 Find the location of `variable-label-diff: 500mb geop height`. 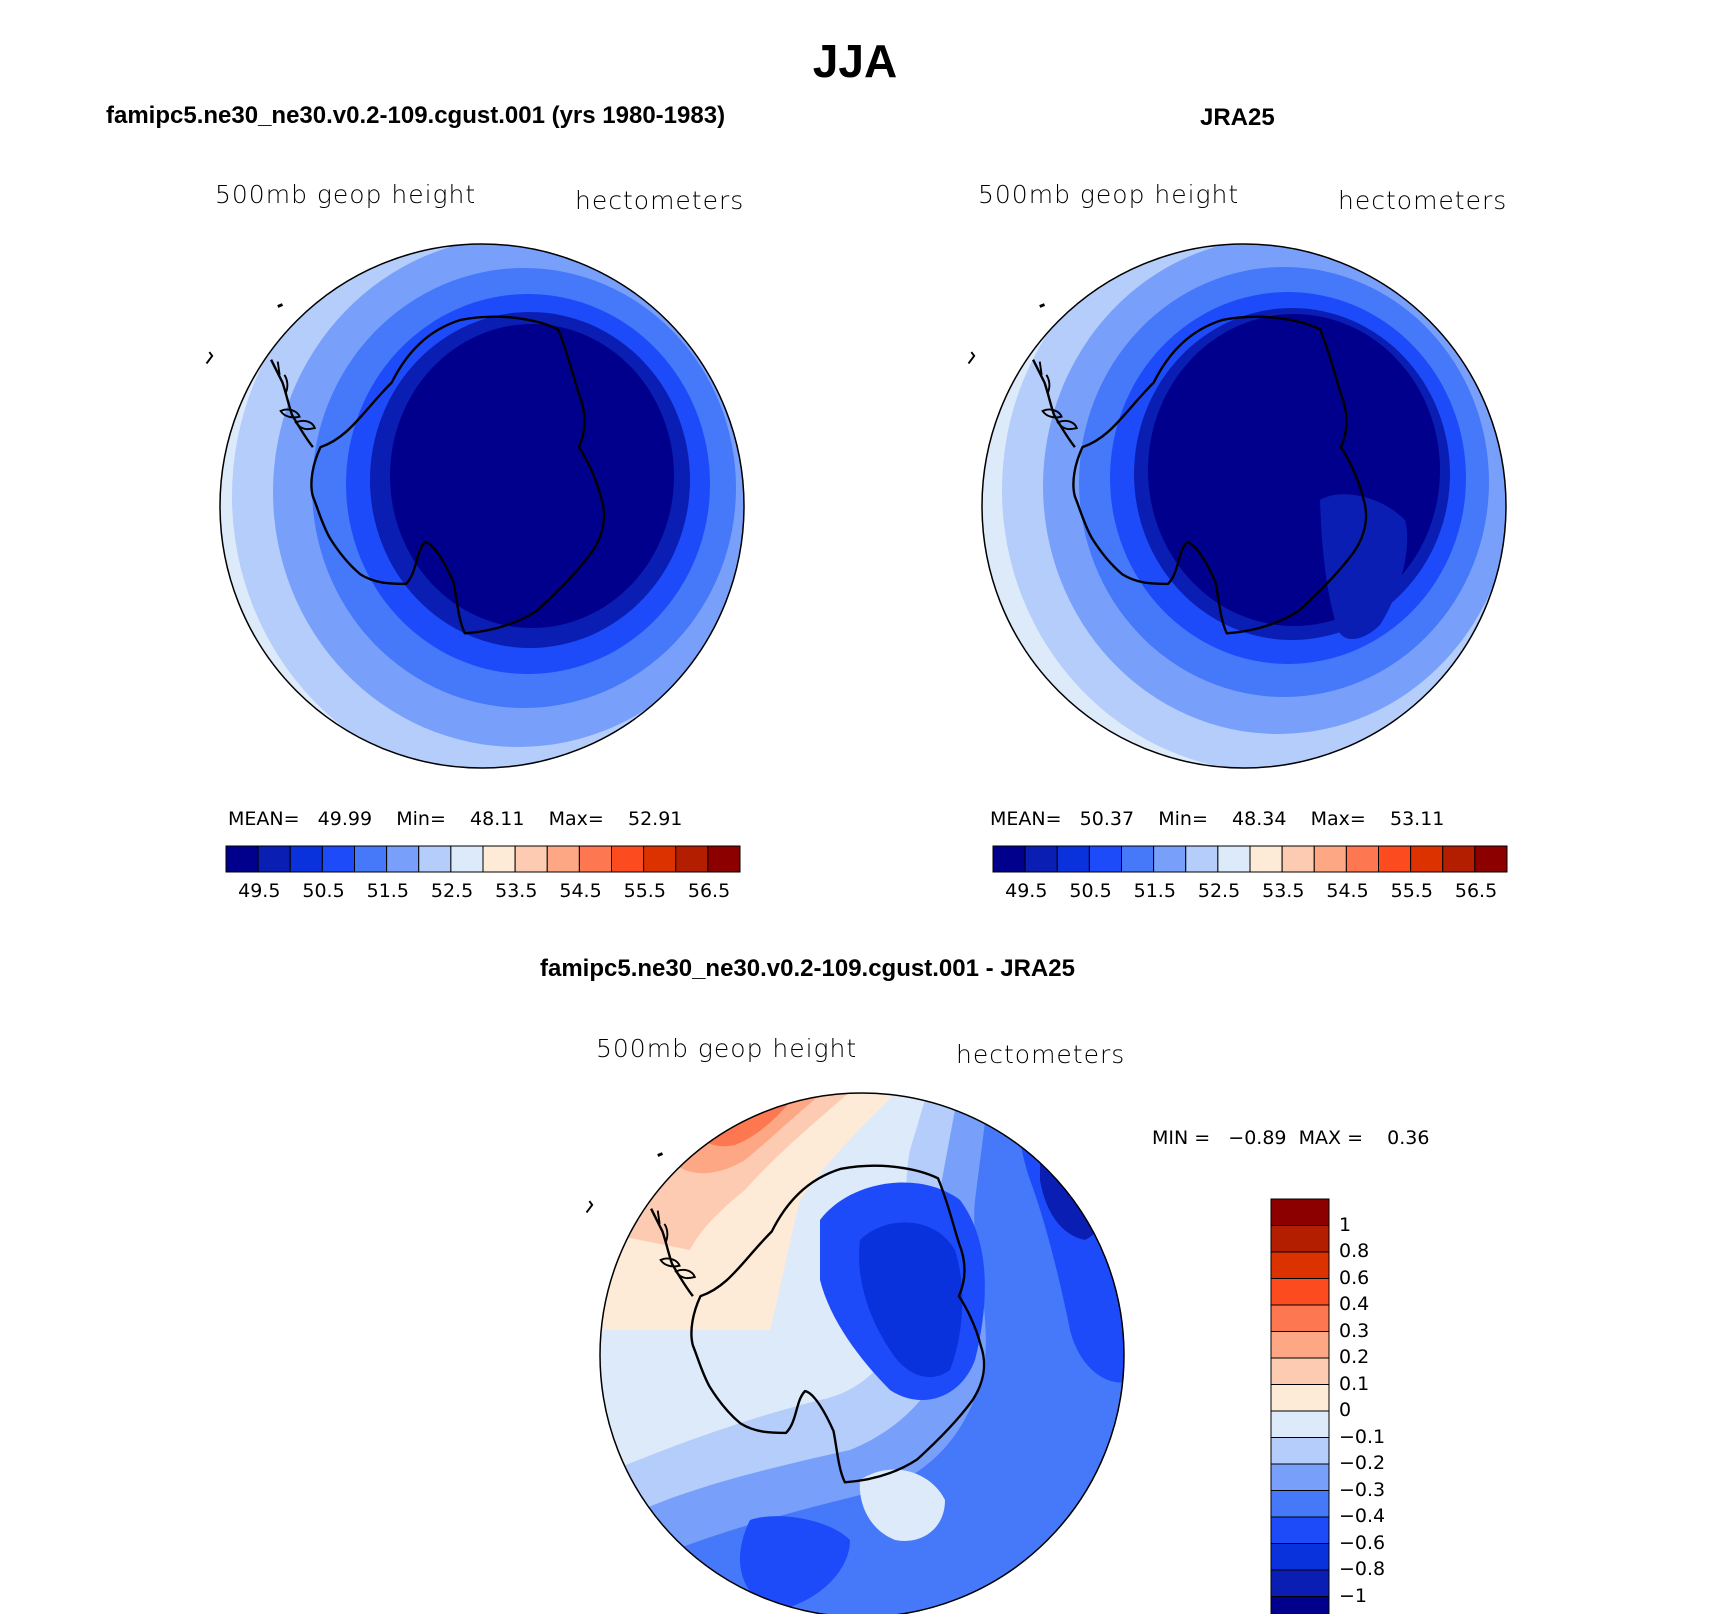

variable-label-diff: 500mb geop height is located at coordinates (727, 1048).